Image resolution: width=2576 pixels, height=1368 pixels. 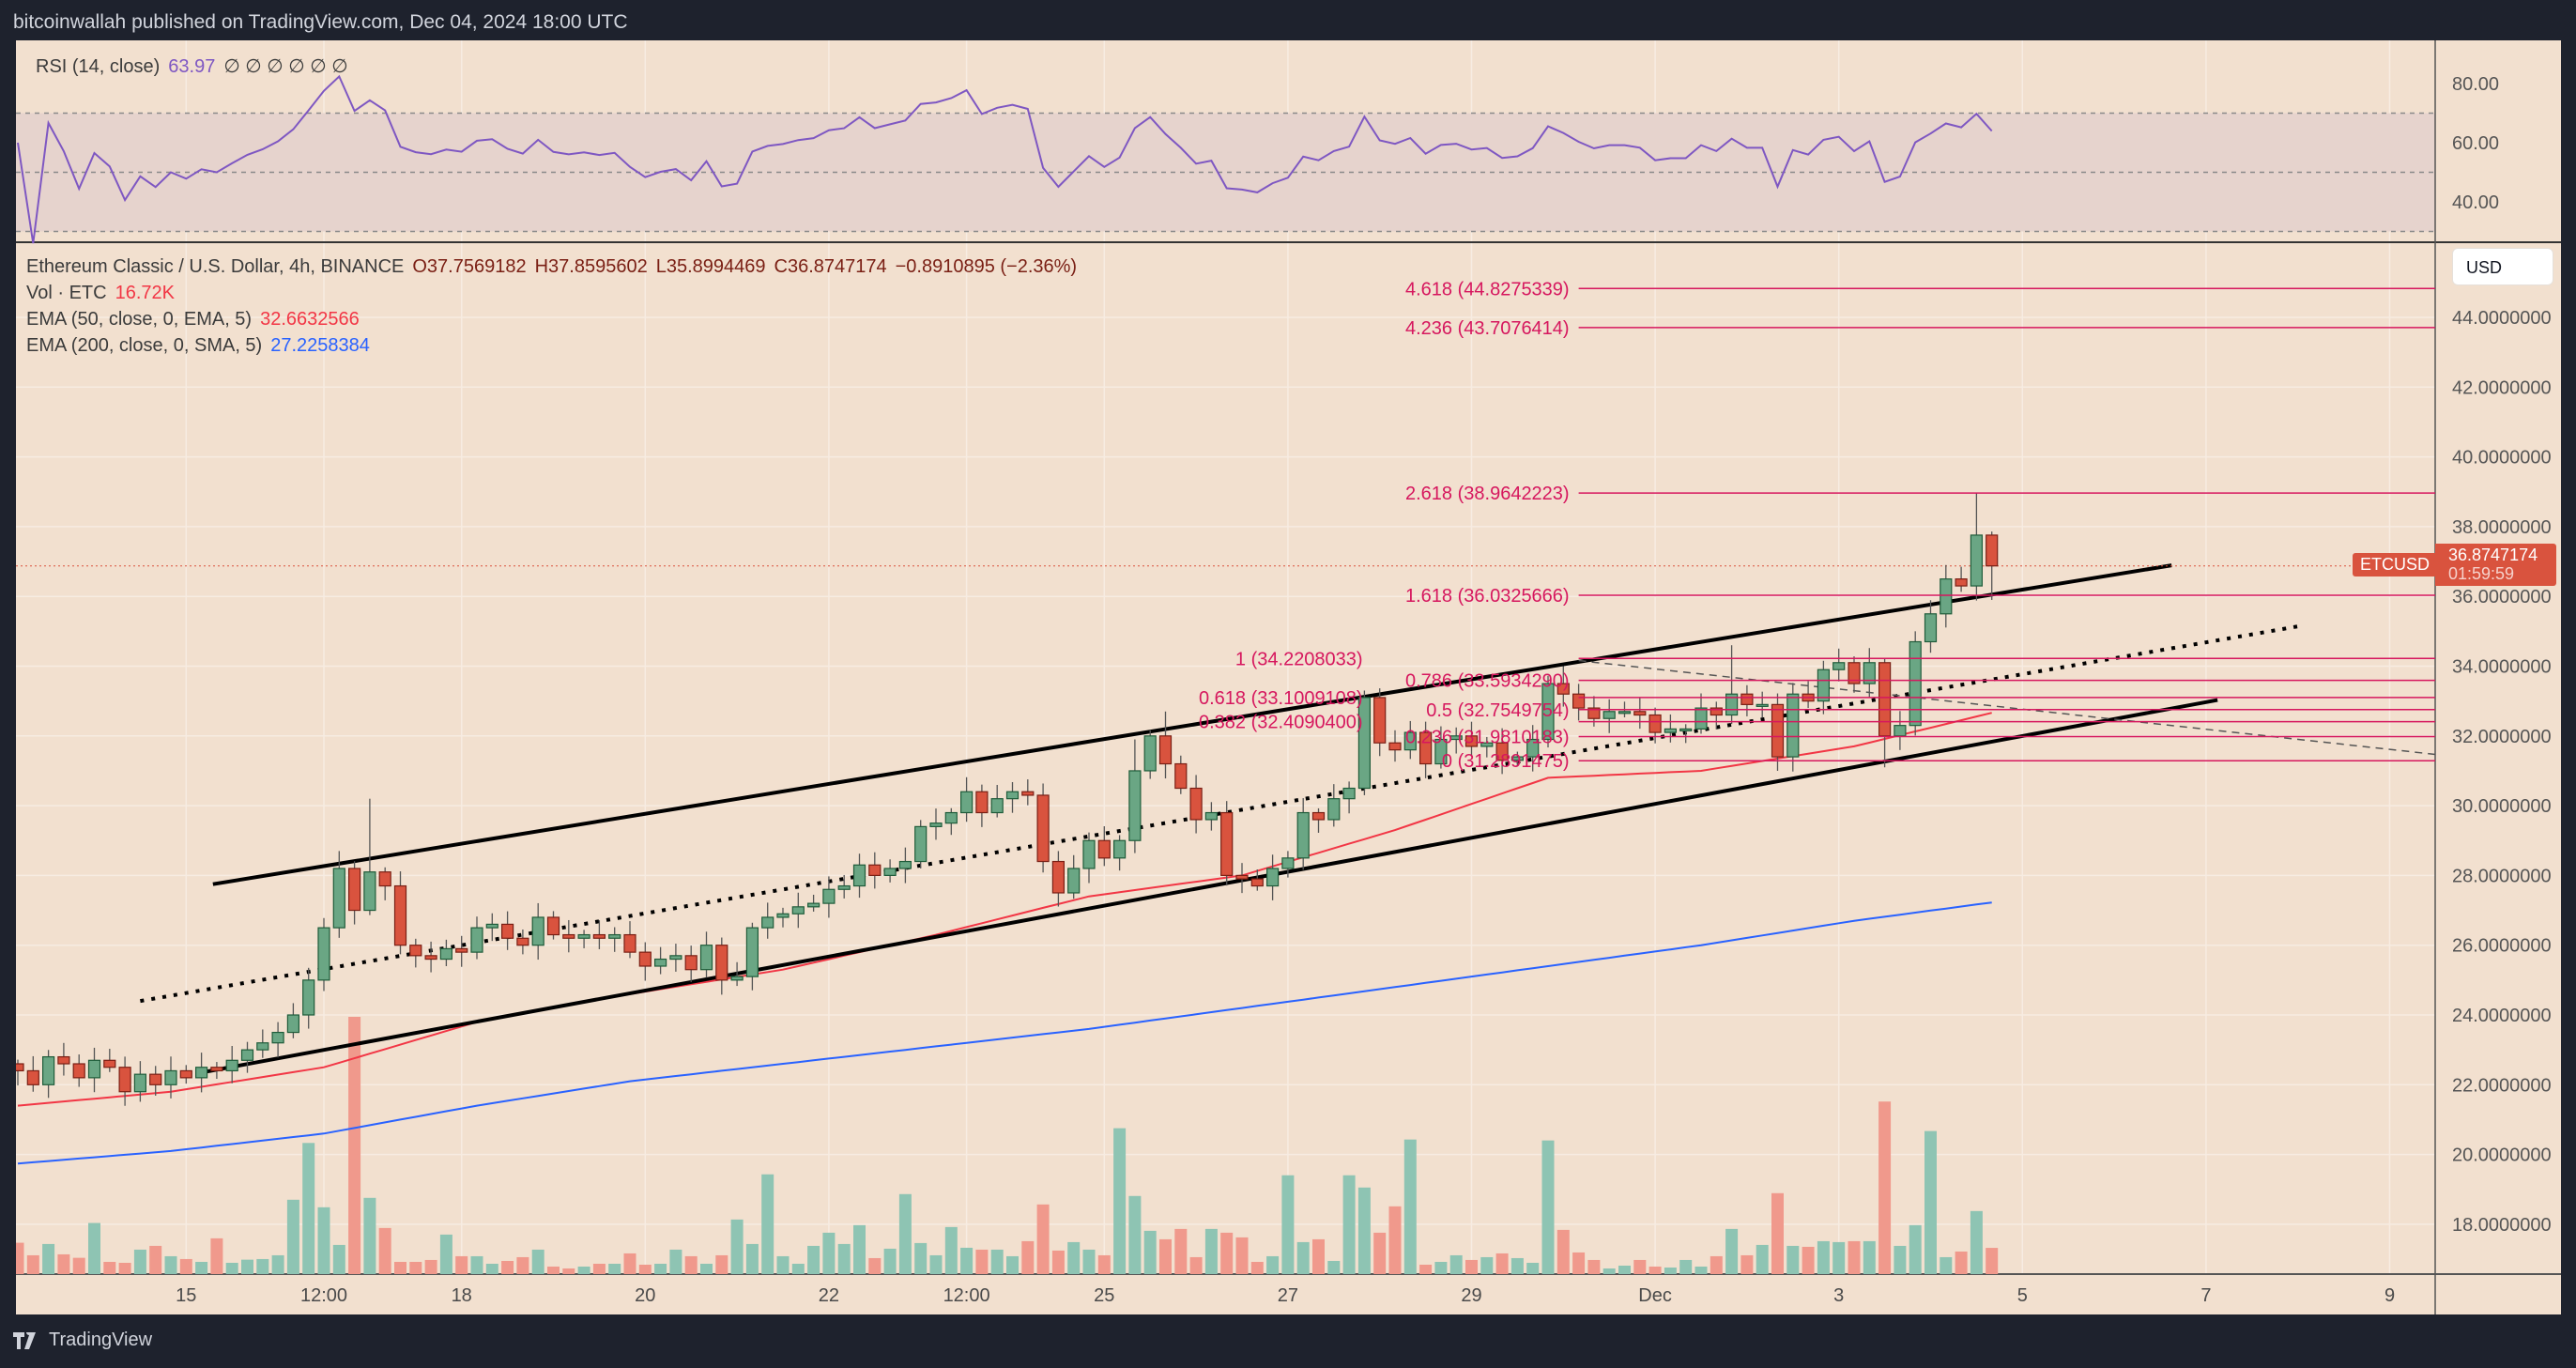 I want to click on open-value: O37.7569182, so click(x=470, y=266).